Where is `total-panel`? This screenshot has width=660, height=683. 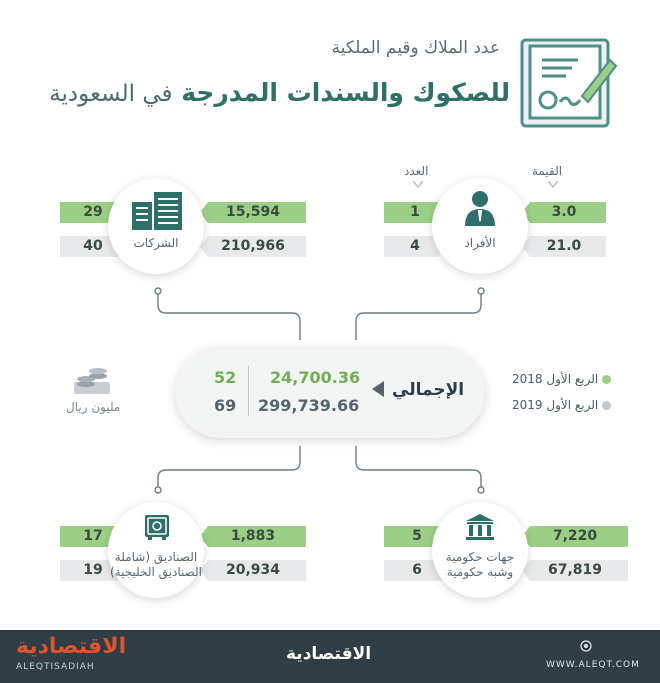
total-panel is located at coordinates (330, 392).